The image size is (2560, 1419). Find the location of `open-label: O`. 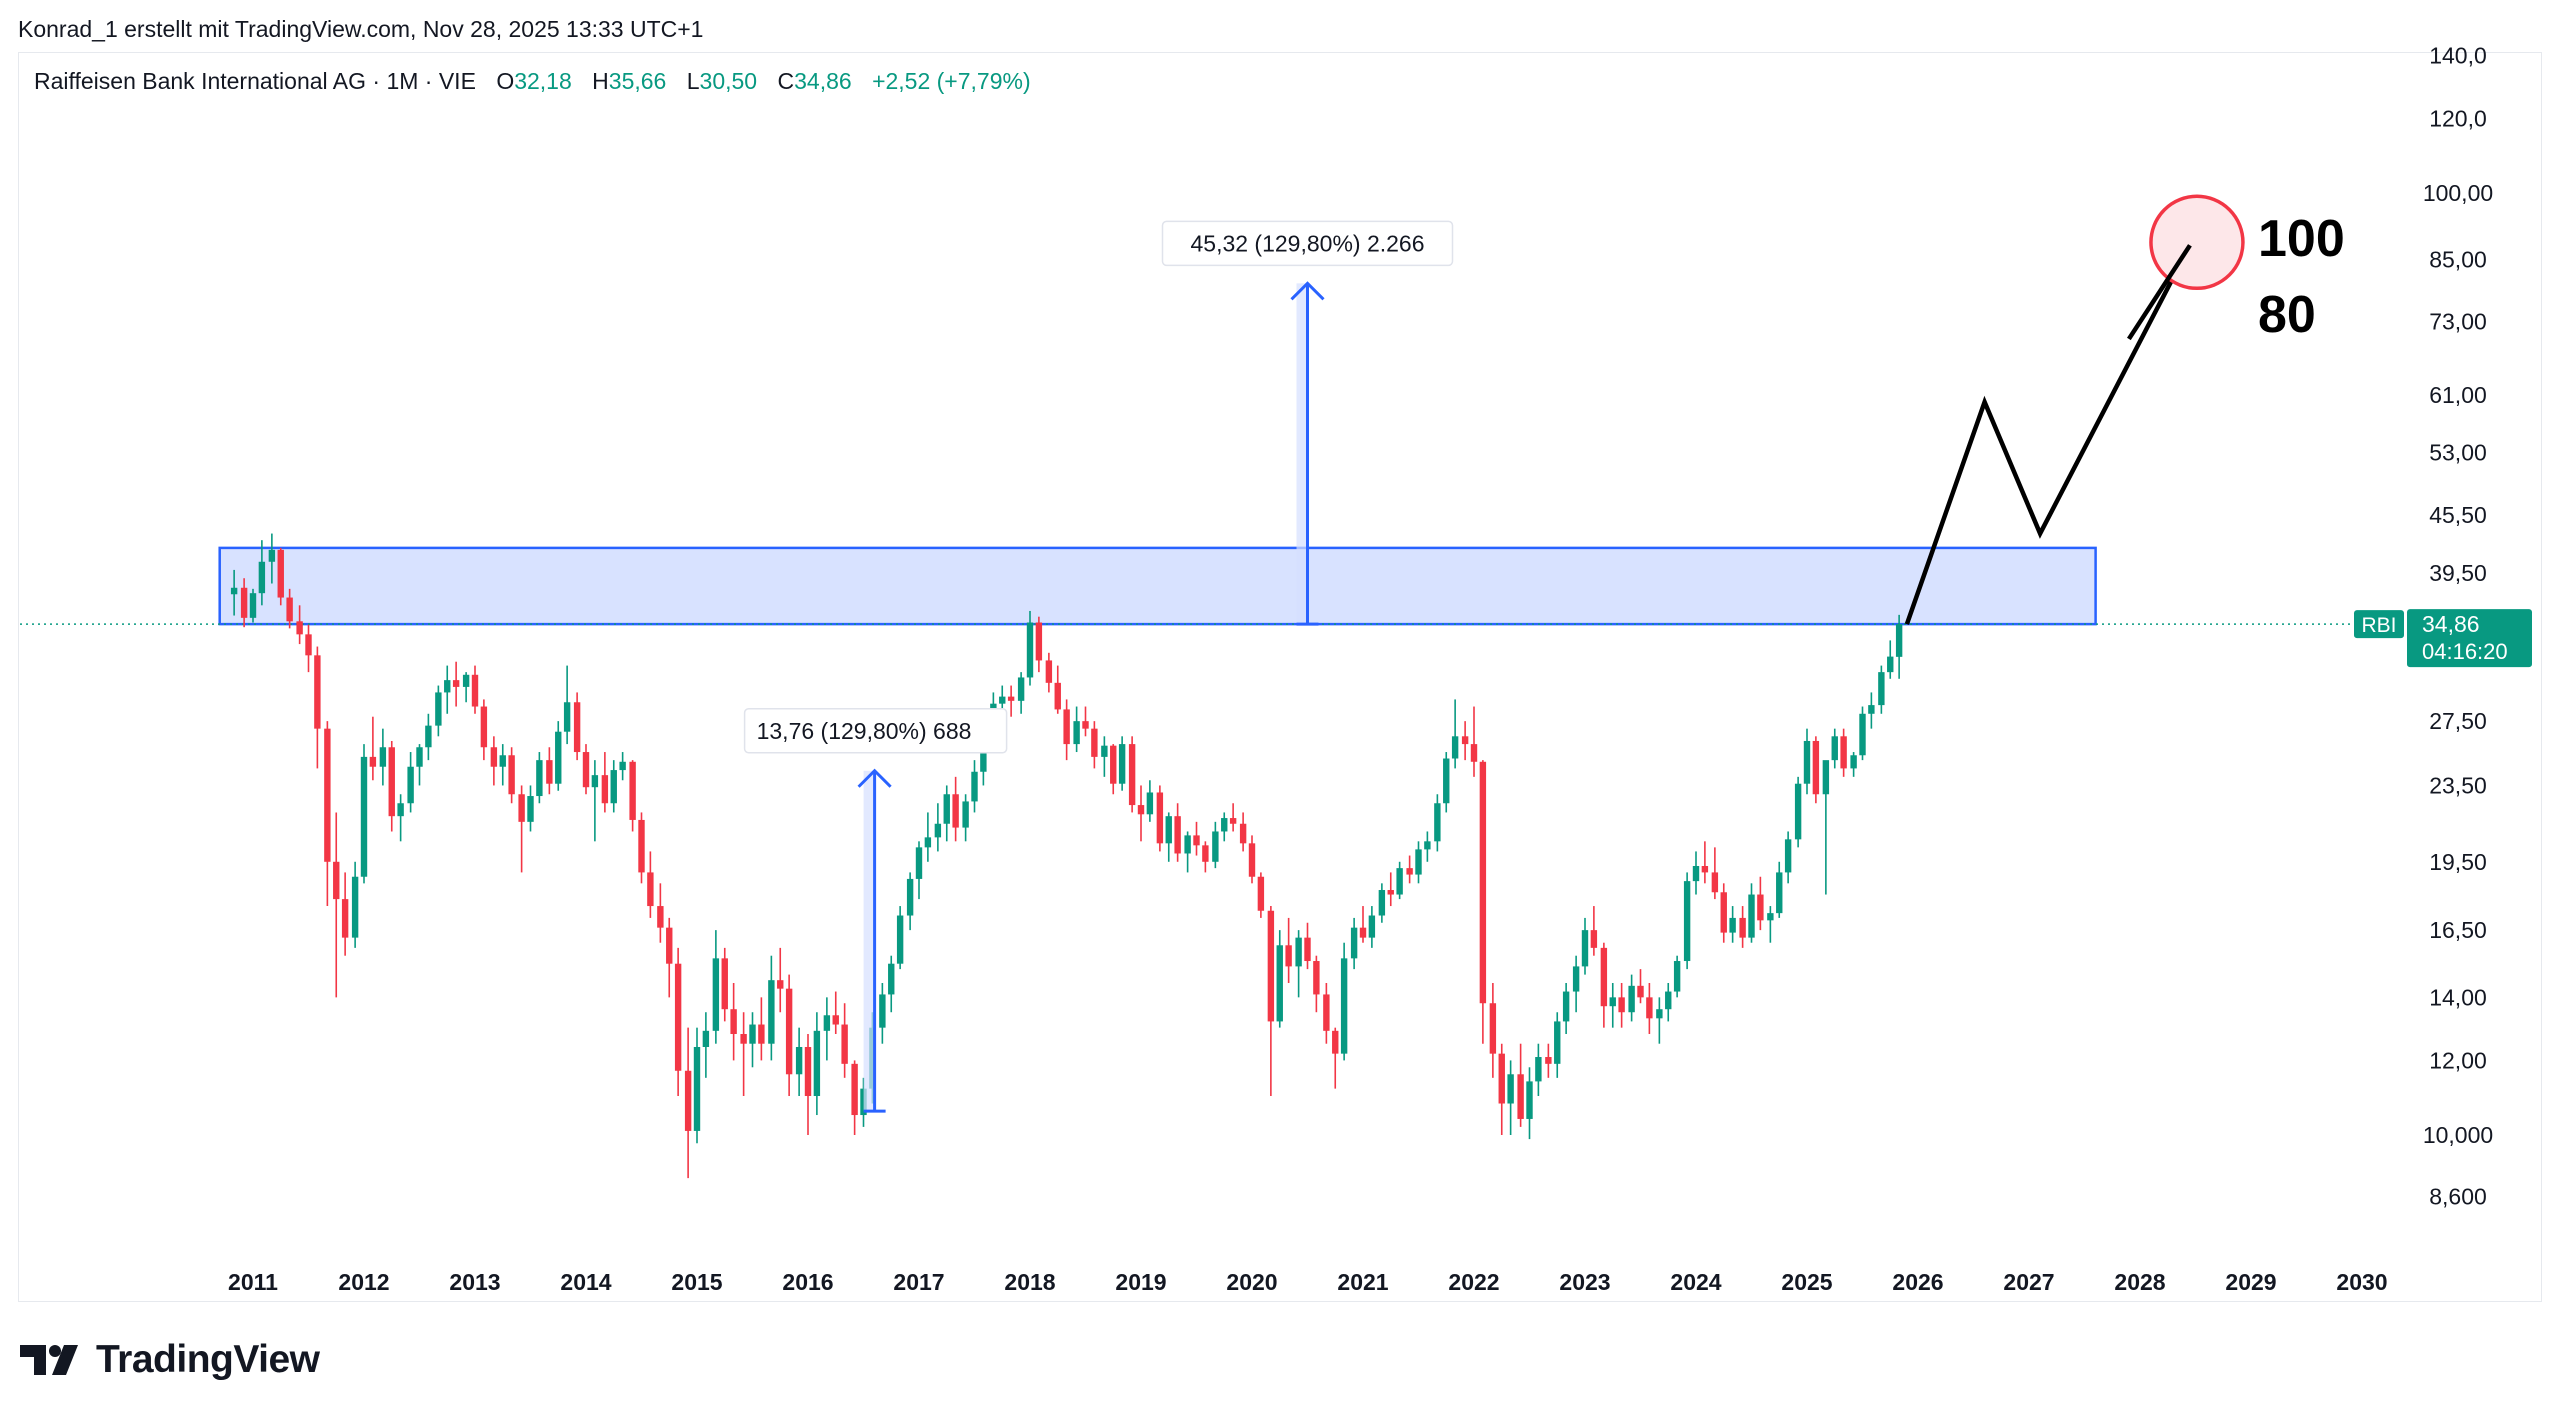

open-label: O is located at coordinates (505, 81).